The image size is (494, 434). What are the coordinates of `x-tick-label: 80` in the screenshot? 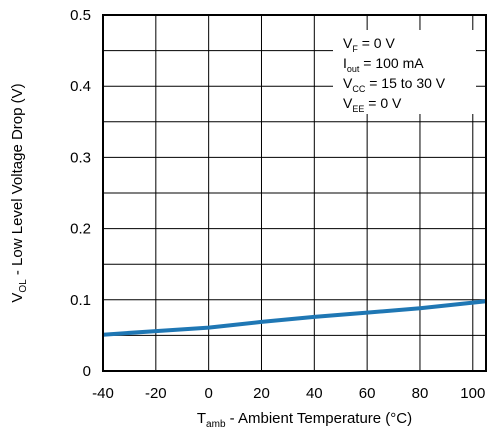 It's located at (420, 393).